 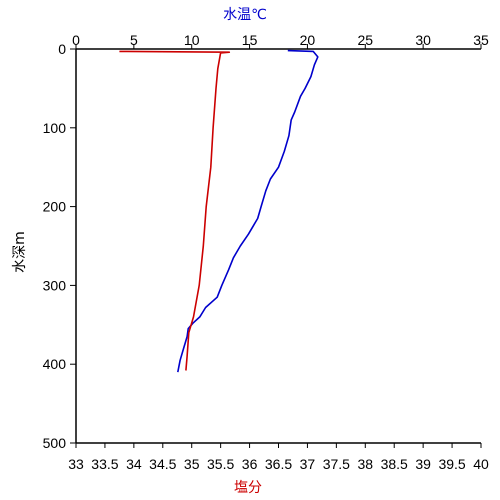 I want to click on bottom-axis-tick-label: 34.5, so click(x=162, y=464).